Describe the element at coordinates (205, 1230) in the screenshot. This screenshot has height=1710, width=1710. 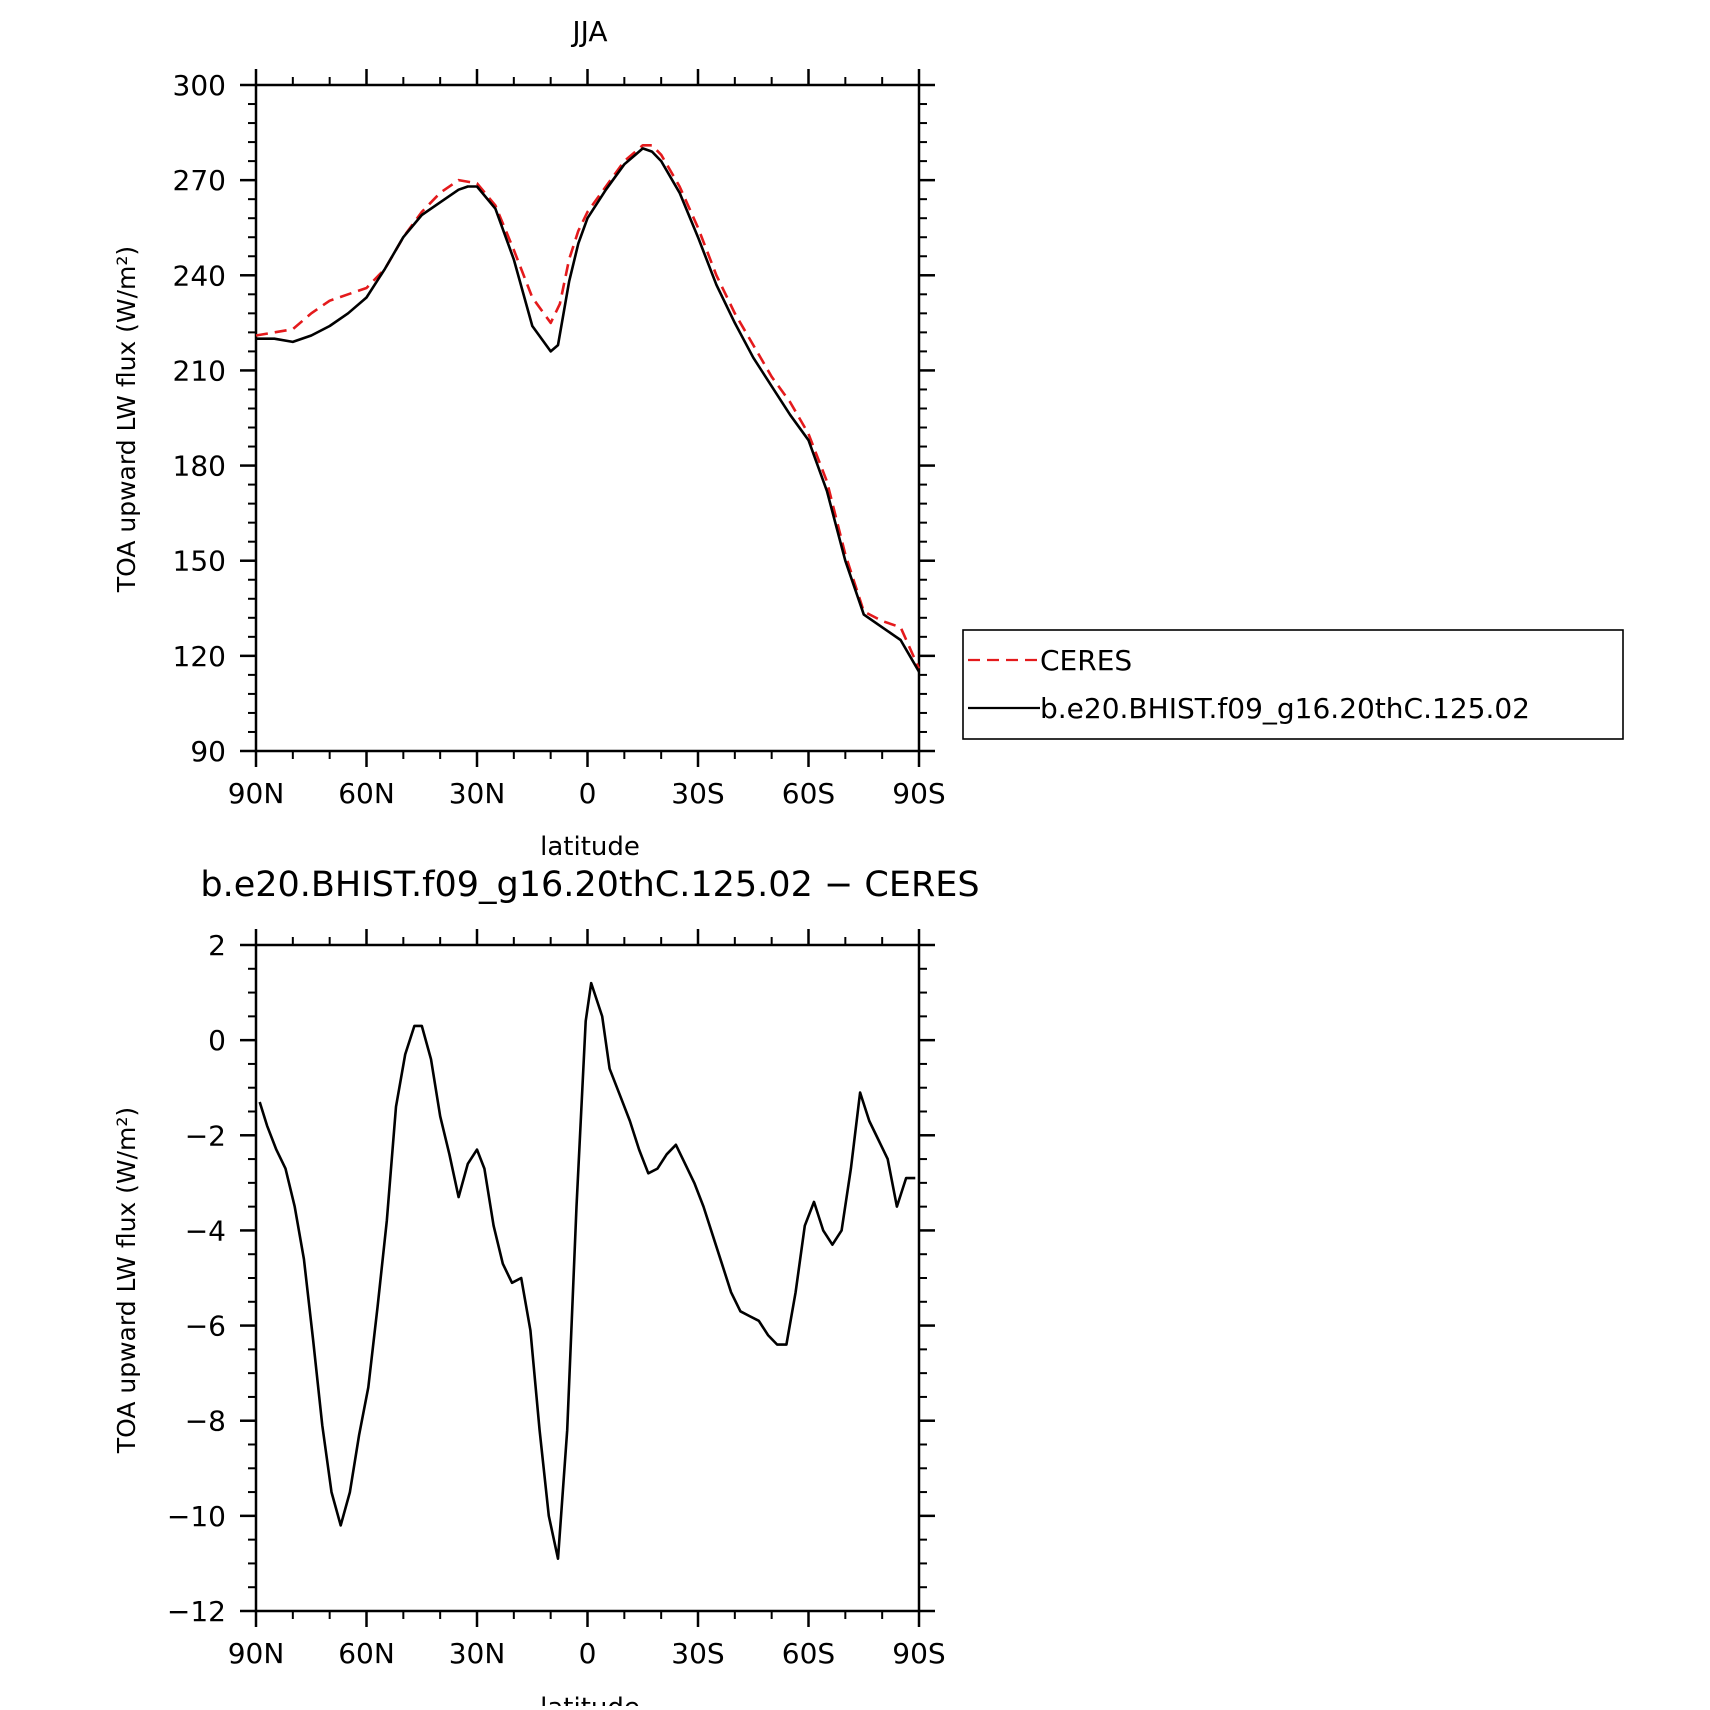
I see `y-tick-label: −4` at that location.